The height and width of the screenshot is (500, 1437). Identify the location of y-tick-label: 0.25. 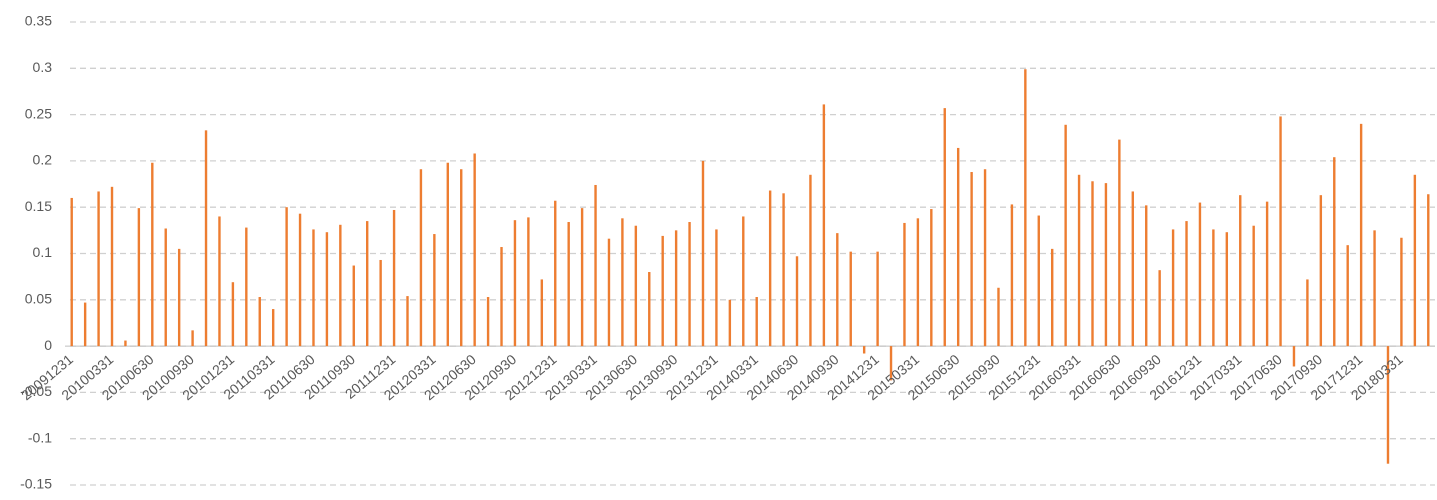
(38, 113).